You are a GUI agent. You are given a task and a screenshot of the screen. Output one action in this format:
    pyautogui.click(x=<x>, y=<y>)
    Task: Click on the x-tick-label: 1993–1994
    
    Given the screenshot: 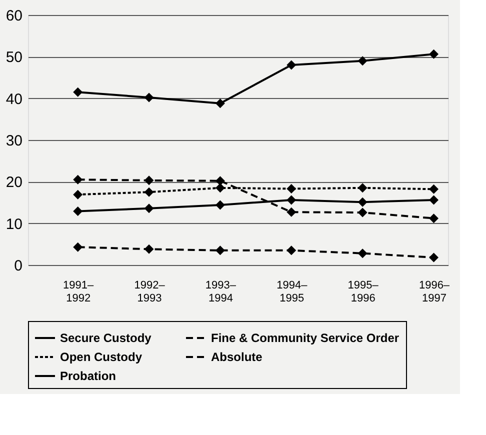 What is the action you would take?
    pyautogui.click(x=221, y=292)
    